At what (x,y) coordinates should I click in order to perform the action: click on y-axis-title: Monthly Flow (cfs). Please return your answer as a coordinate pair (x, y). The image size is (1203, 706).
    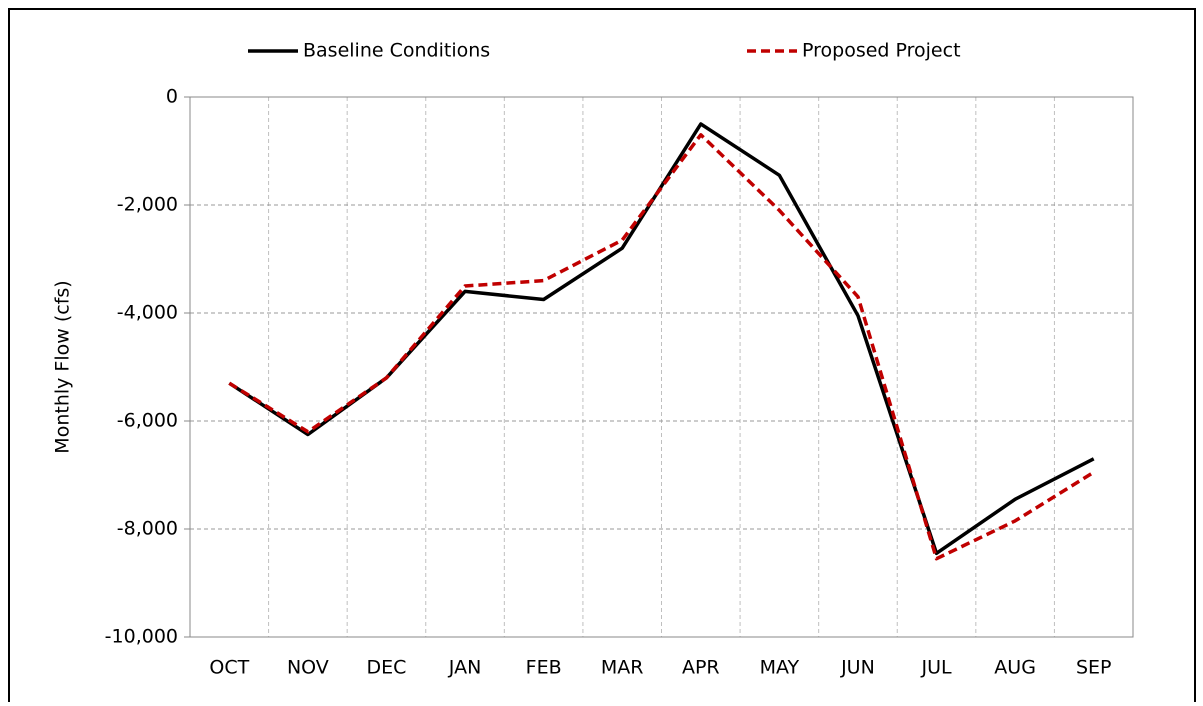
    Looking at the image, I should click on (63, 366).